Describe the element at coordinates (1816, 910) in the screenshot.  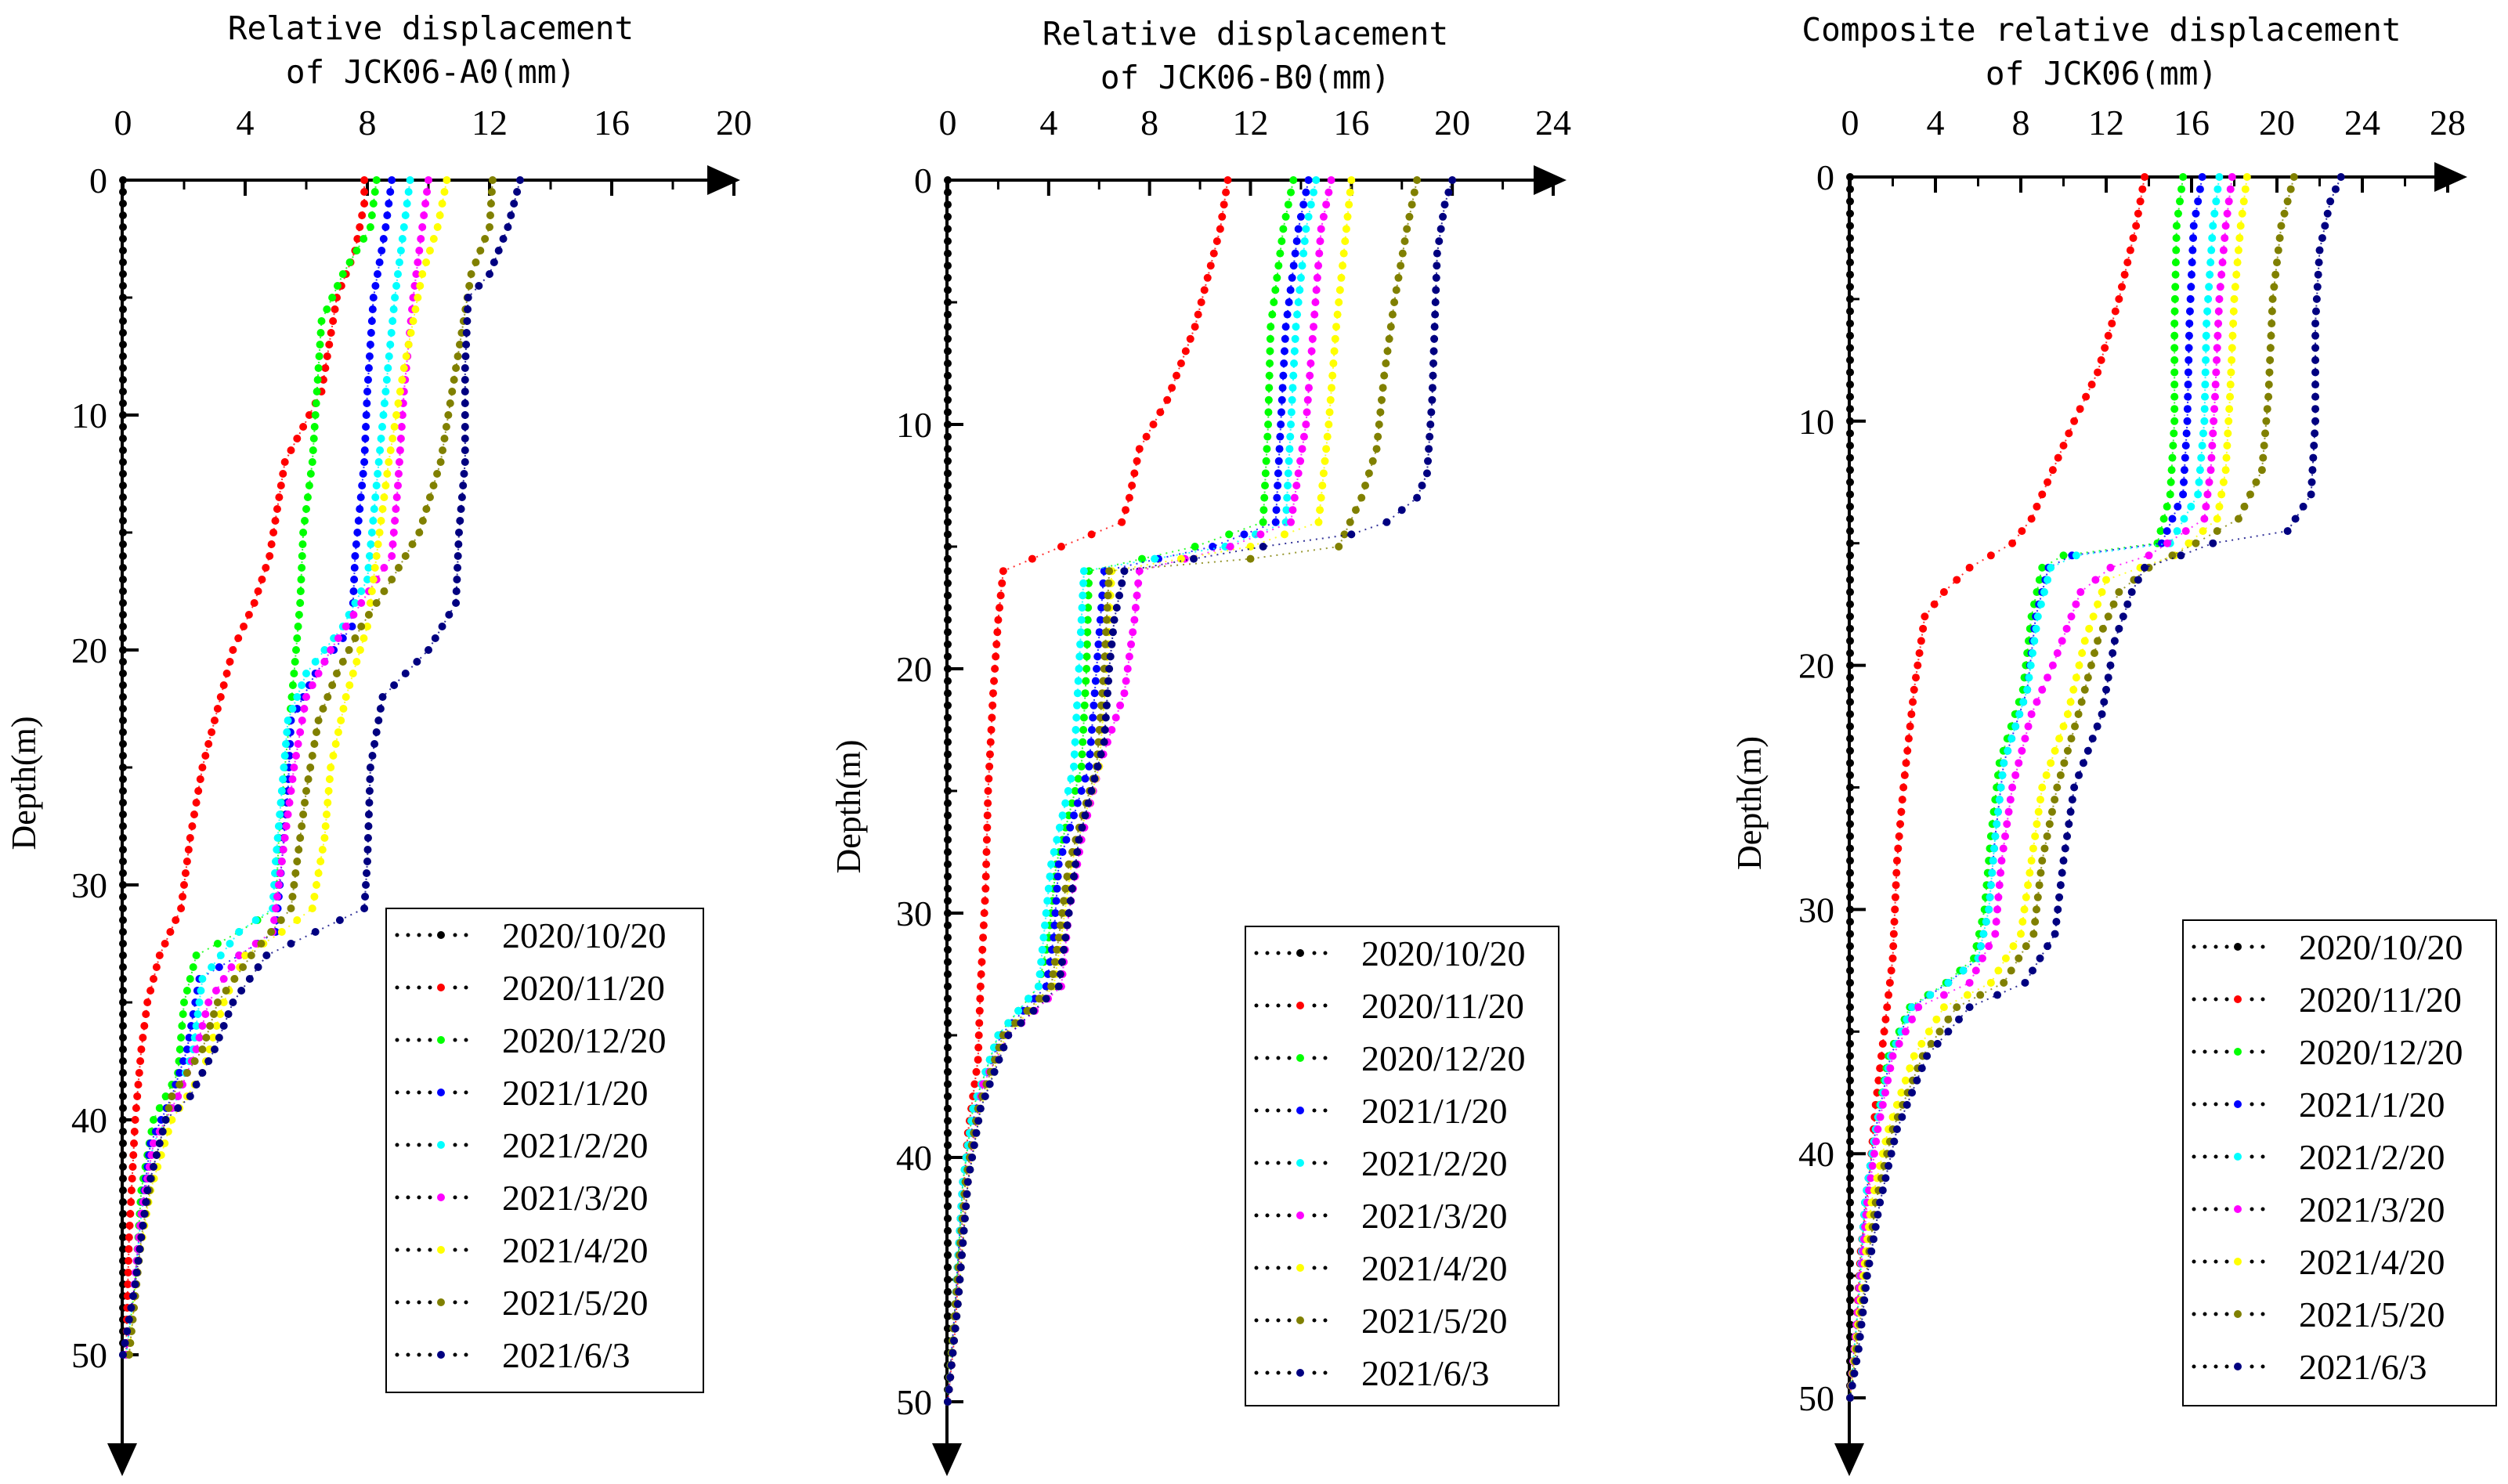
I see `y-tick-label: 30` at that location.